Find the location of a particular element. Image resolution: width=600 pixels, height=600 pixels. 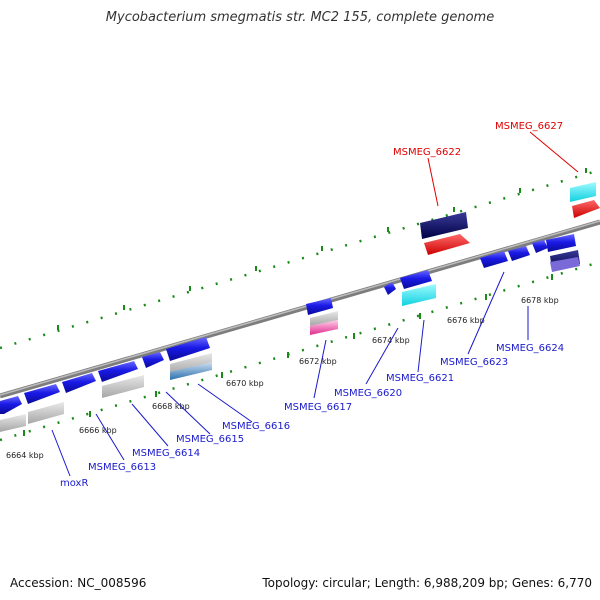

gene-label-6620: MSMEG_6620 is located at coordinates (368, 393).